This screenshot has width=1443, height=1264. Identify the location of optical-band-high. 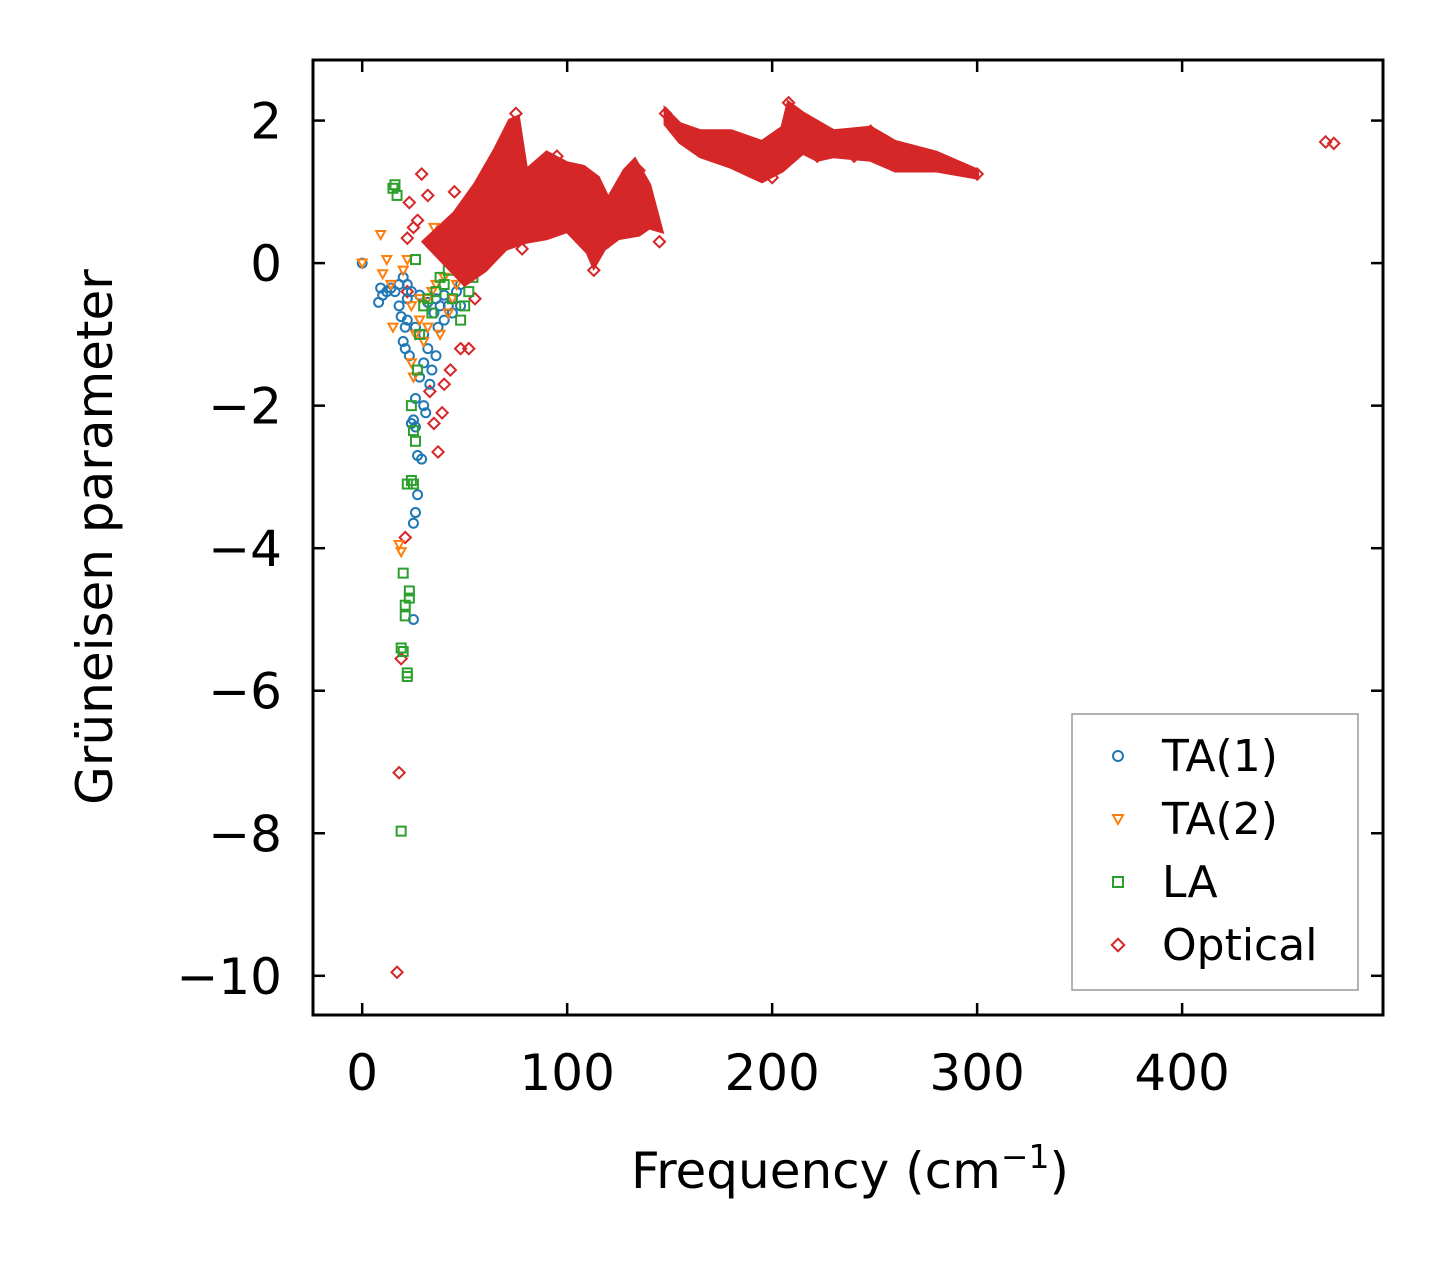
(821, 141).